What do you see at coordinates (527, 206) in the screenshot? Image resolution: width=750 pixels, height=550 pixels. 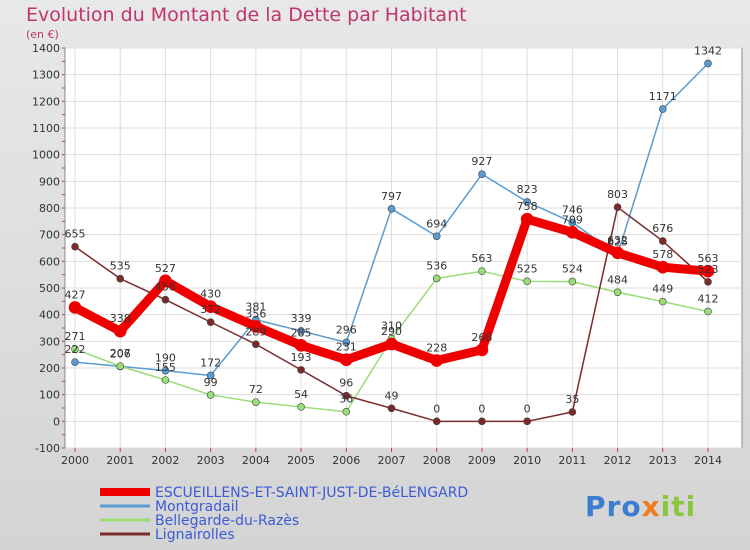 I see `data-label: 758` at bounding box center [527, 206].